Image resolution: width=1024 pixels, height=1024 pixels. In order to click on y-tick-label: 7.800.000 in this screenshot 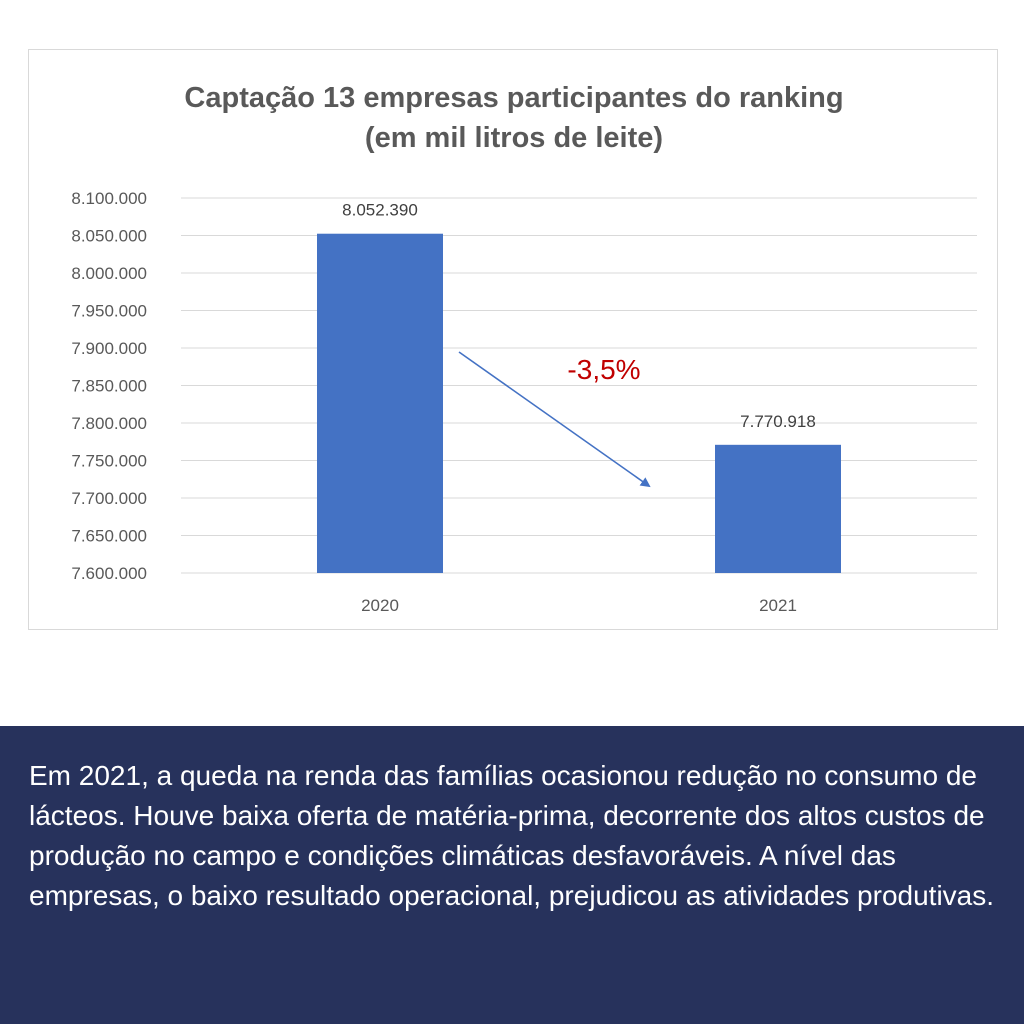, I will do `click(109, 423)`.